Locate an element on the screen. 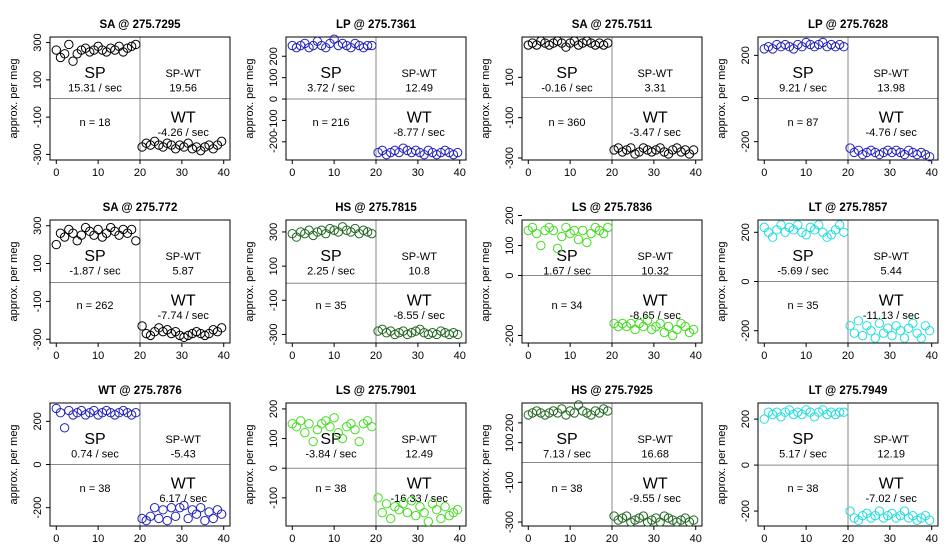  spwt-value: 10.32 is located at coordinates (655, 272).